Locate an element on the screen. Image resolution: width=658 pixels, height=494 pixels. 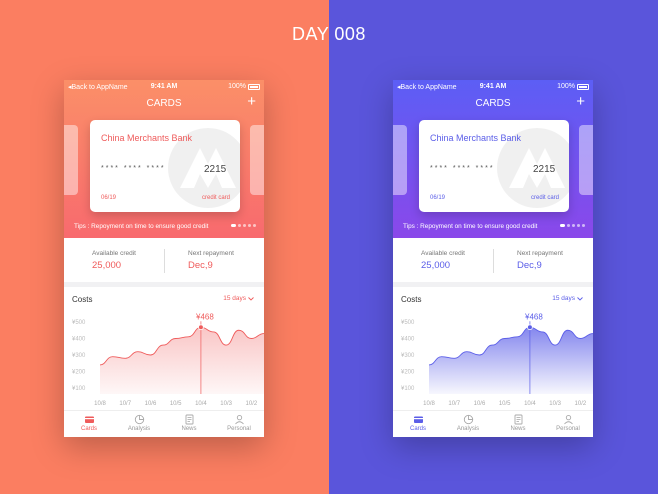
y-tick-label: ¥200 is located at coordinates (408, 373).